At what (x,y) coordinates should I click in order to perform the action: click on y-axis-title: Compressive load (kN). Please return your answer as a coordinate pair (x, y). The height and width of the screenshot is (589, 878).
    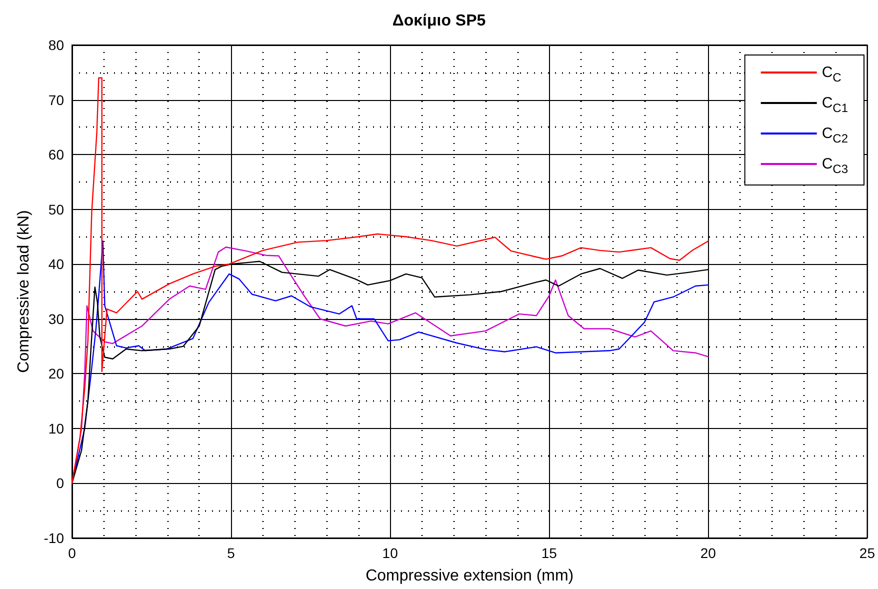
    Looking at the image, I should click on (24, 291).